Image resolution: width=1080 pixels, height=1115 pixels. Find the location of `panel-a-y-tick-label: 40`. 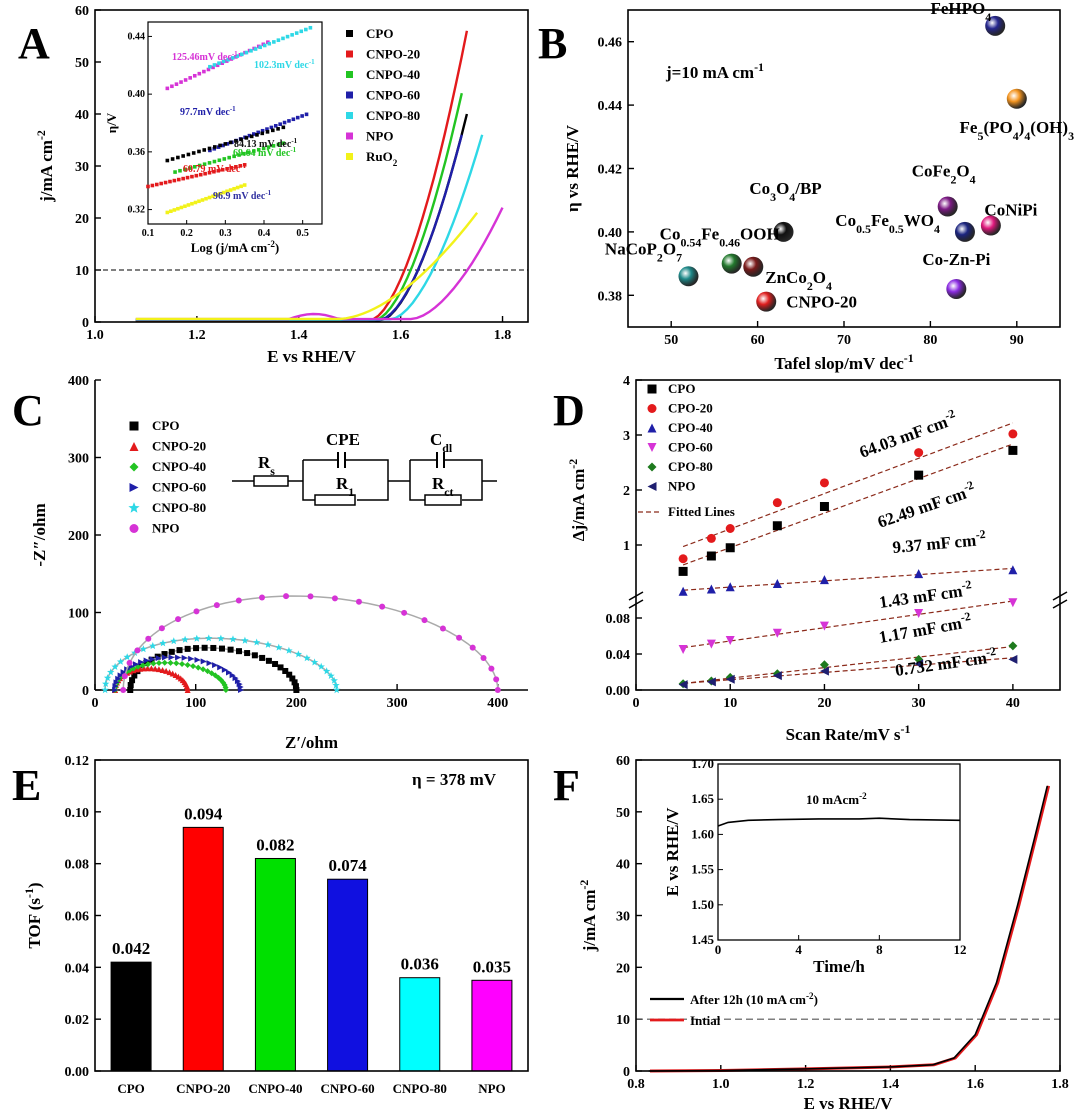

panel-a-y-tick-label: 40 is located at coordinates (82, 115).